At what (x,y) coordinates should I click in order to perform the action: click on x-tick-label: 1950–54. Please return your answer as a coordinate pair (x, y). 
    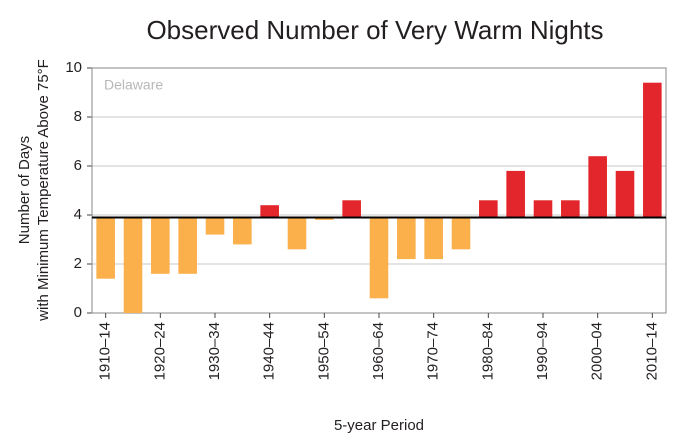
    Looking at the image, I should click on (323, 351).